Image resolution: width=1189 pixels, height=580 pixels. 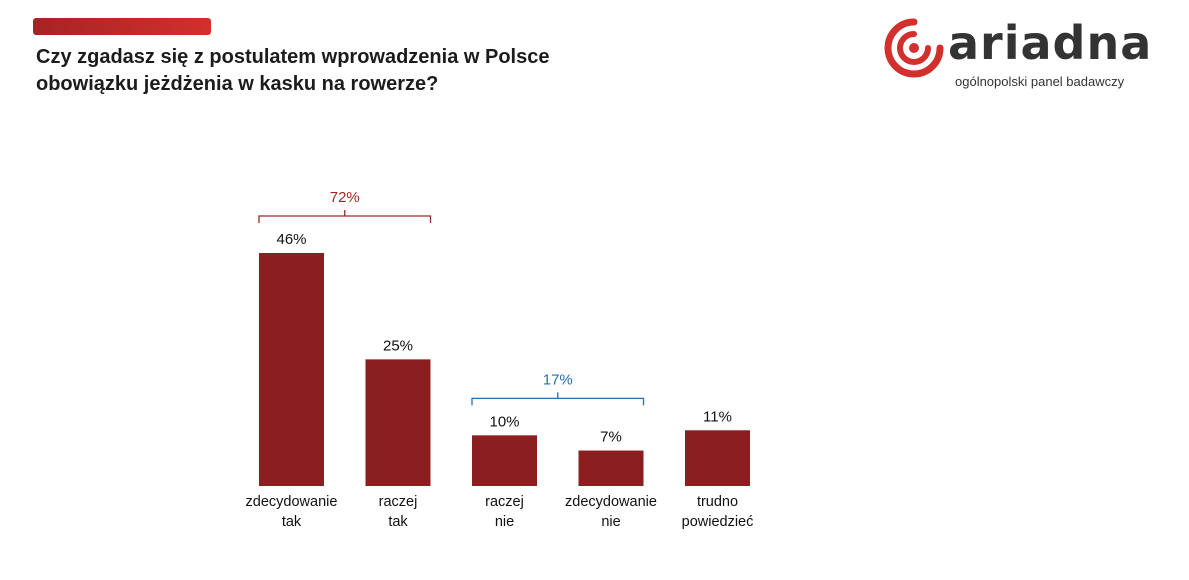 I want to click on category-label-3-1: nie, so click(x=610, y=522).